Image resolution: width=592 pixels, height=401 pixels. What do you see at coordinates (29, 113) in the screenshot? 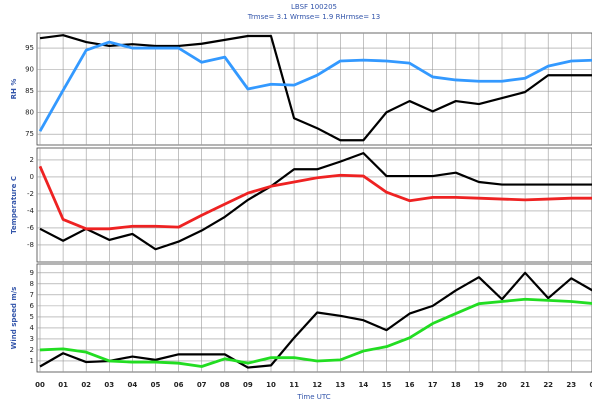
I see `y-tick-label: 80` at bounding box center [29, 113].